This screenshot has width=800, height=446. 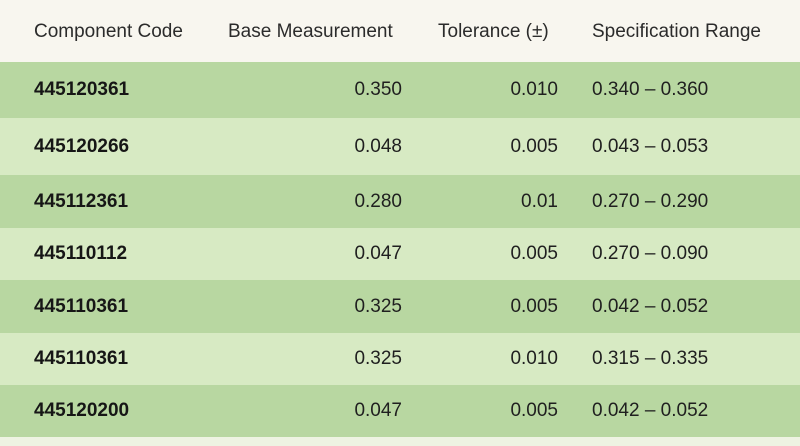 What do you see at coordinates (493, 31) in the screenshot?
I see `header-tolerance: Tolerance (±)` at bounding box center [493, 31].